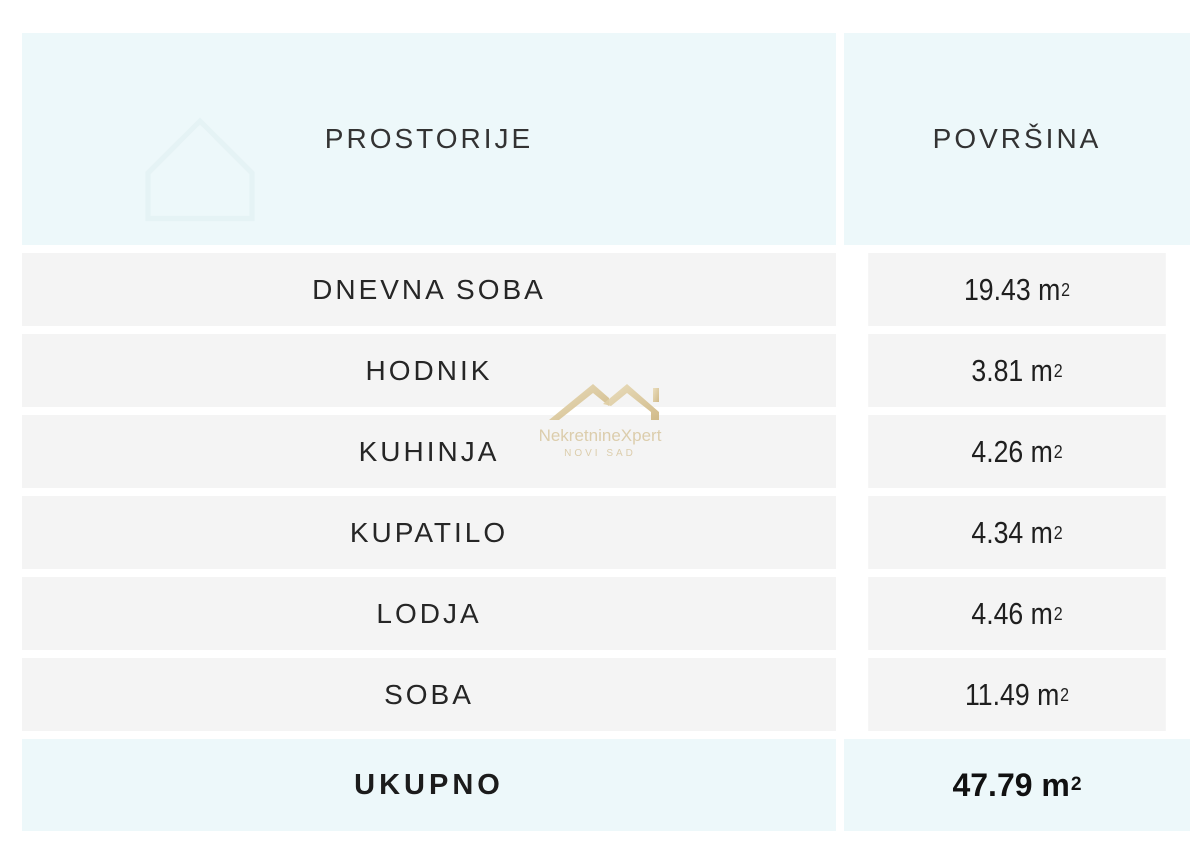  What do you see at coordinates (1012, 694) in the screenshot?
I see `area-value: 11.49 m` at bounding box center [1012, 694].